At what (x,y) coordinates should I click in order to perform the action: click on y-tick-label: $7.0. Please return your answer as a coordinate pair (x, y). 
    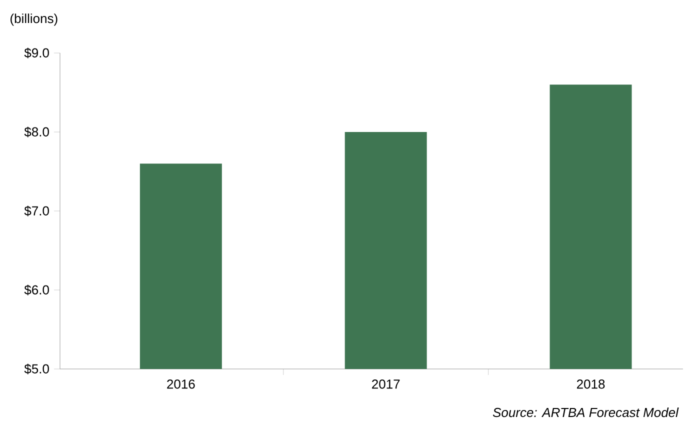
    Looking at the image, I should click on (36, 211).